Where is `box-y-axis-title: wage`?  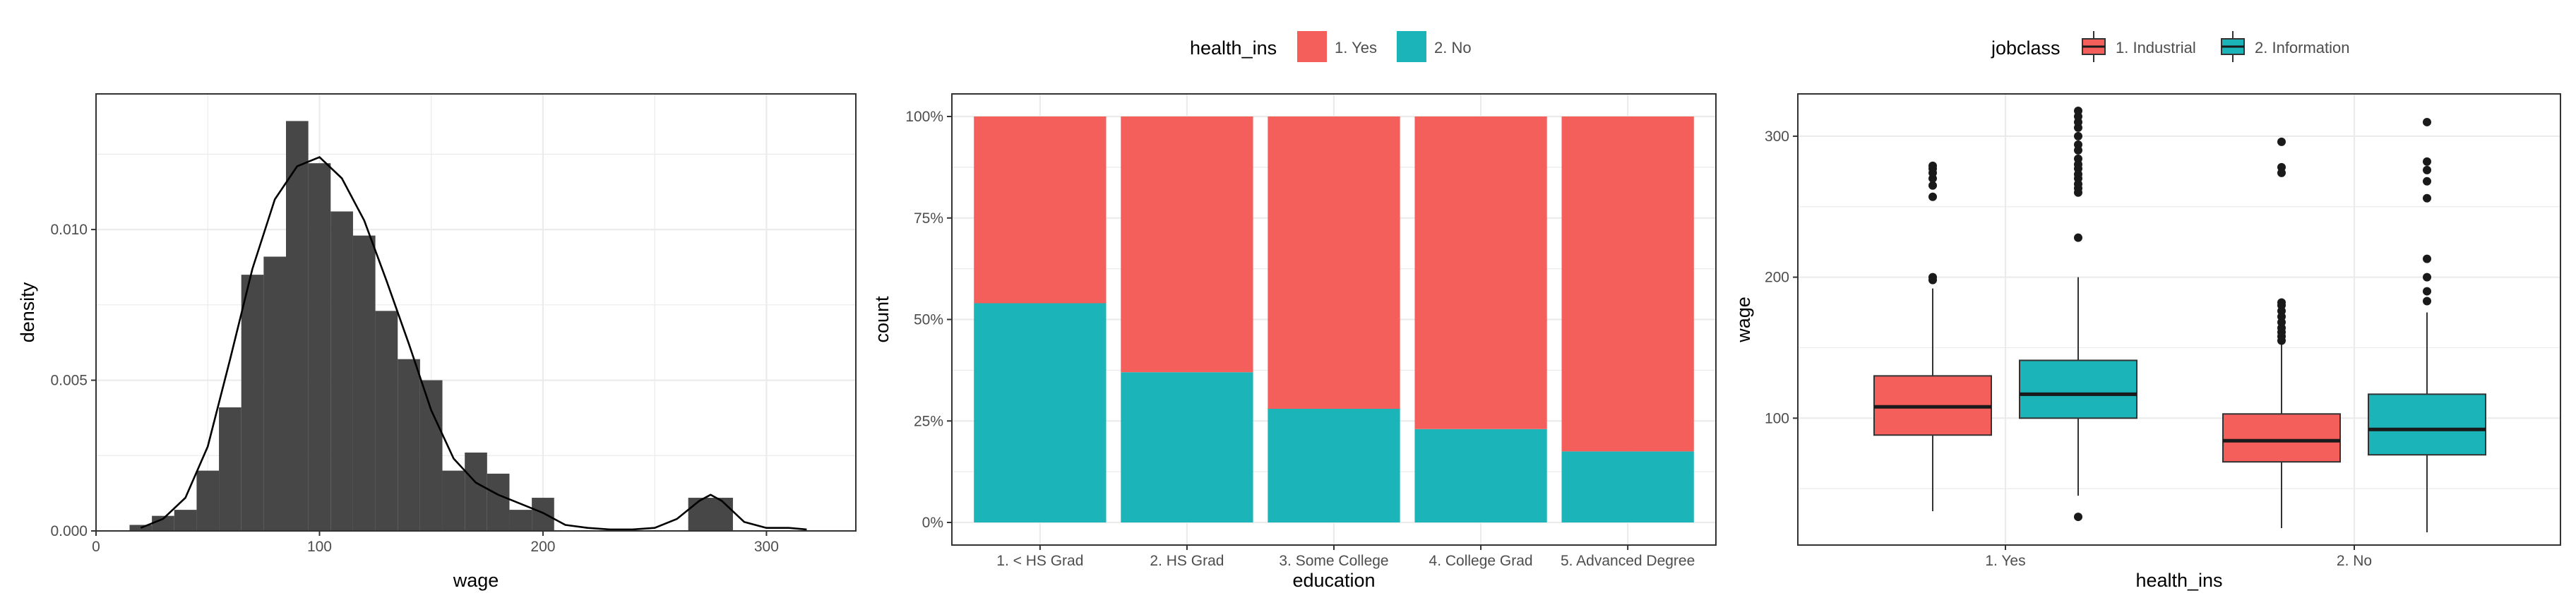 box-y-axis-title: wage is located at coordinates (1743, 320).